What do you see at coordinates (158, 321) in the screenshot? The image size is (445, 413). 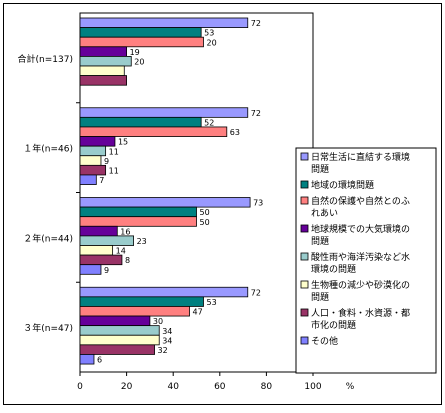 I see `data-label: 30` at bounding box center [158, 321].